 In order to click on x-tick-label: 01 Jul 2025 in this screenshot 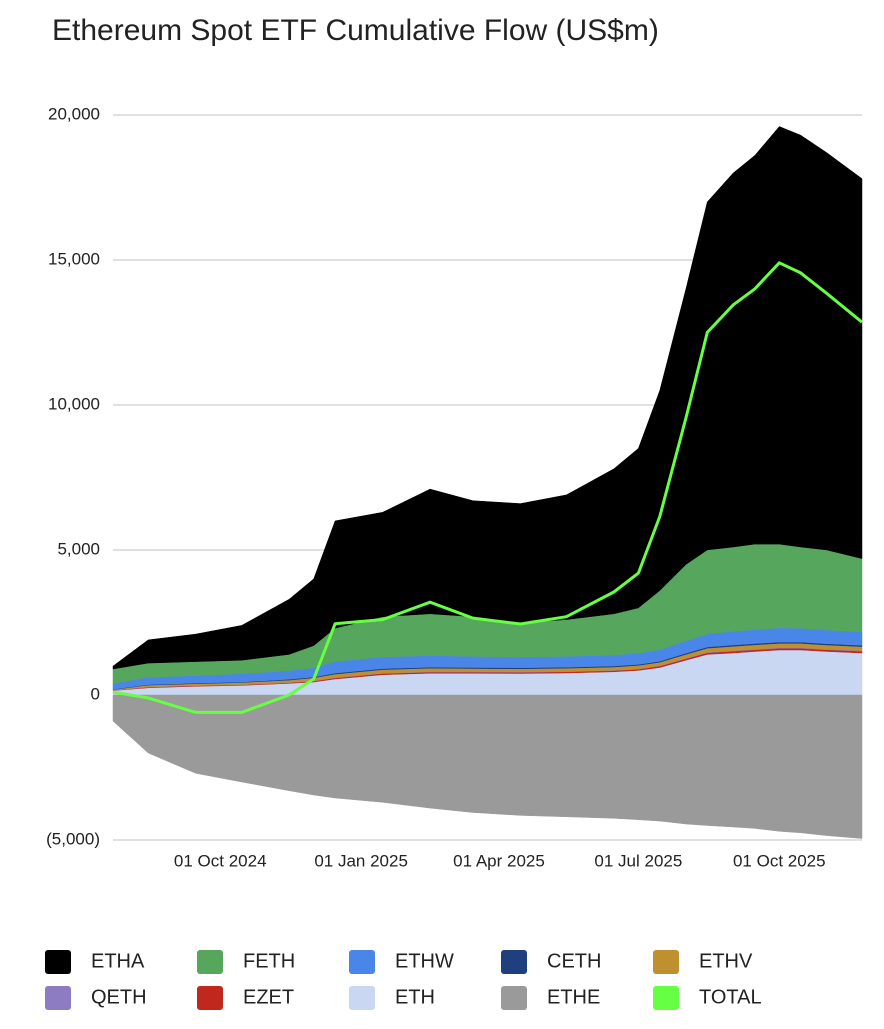, I will do `click(638, 860)`.